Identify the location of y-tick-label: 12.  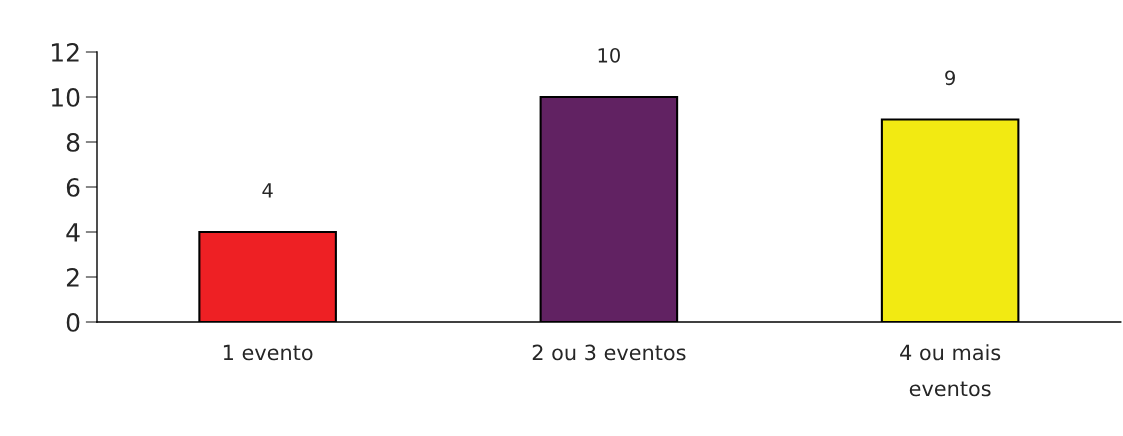
(65, 52).